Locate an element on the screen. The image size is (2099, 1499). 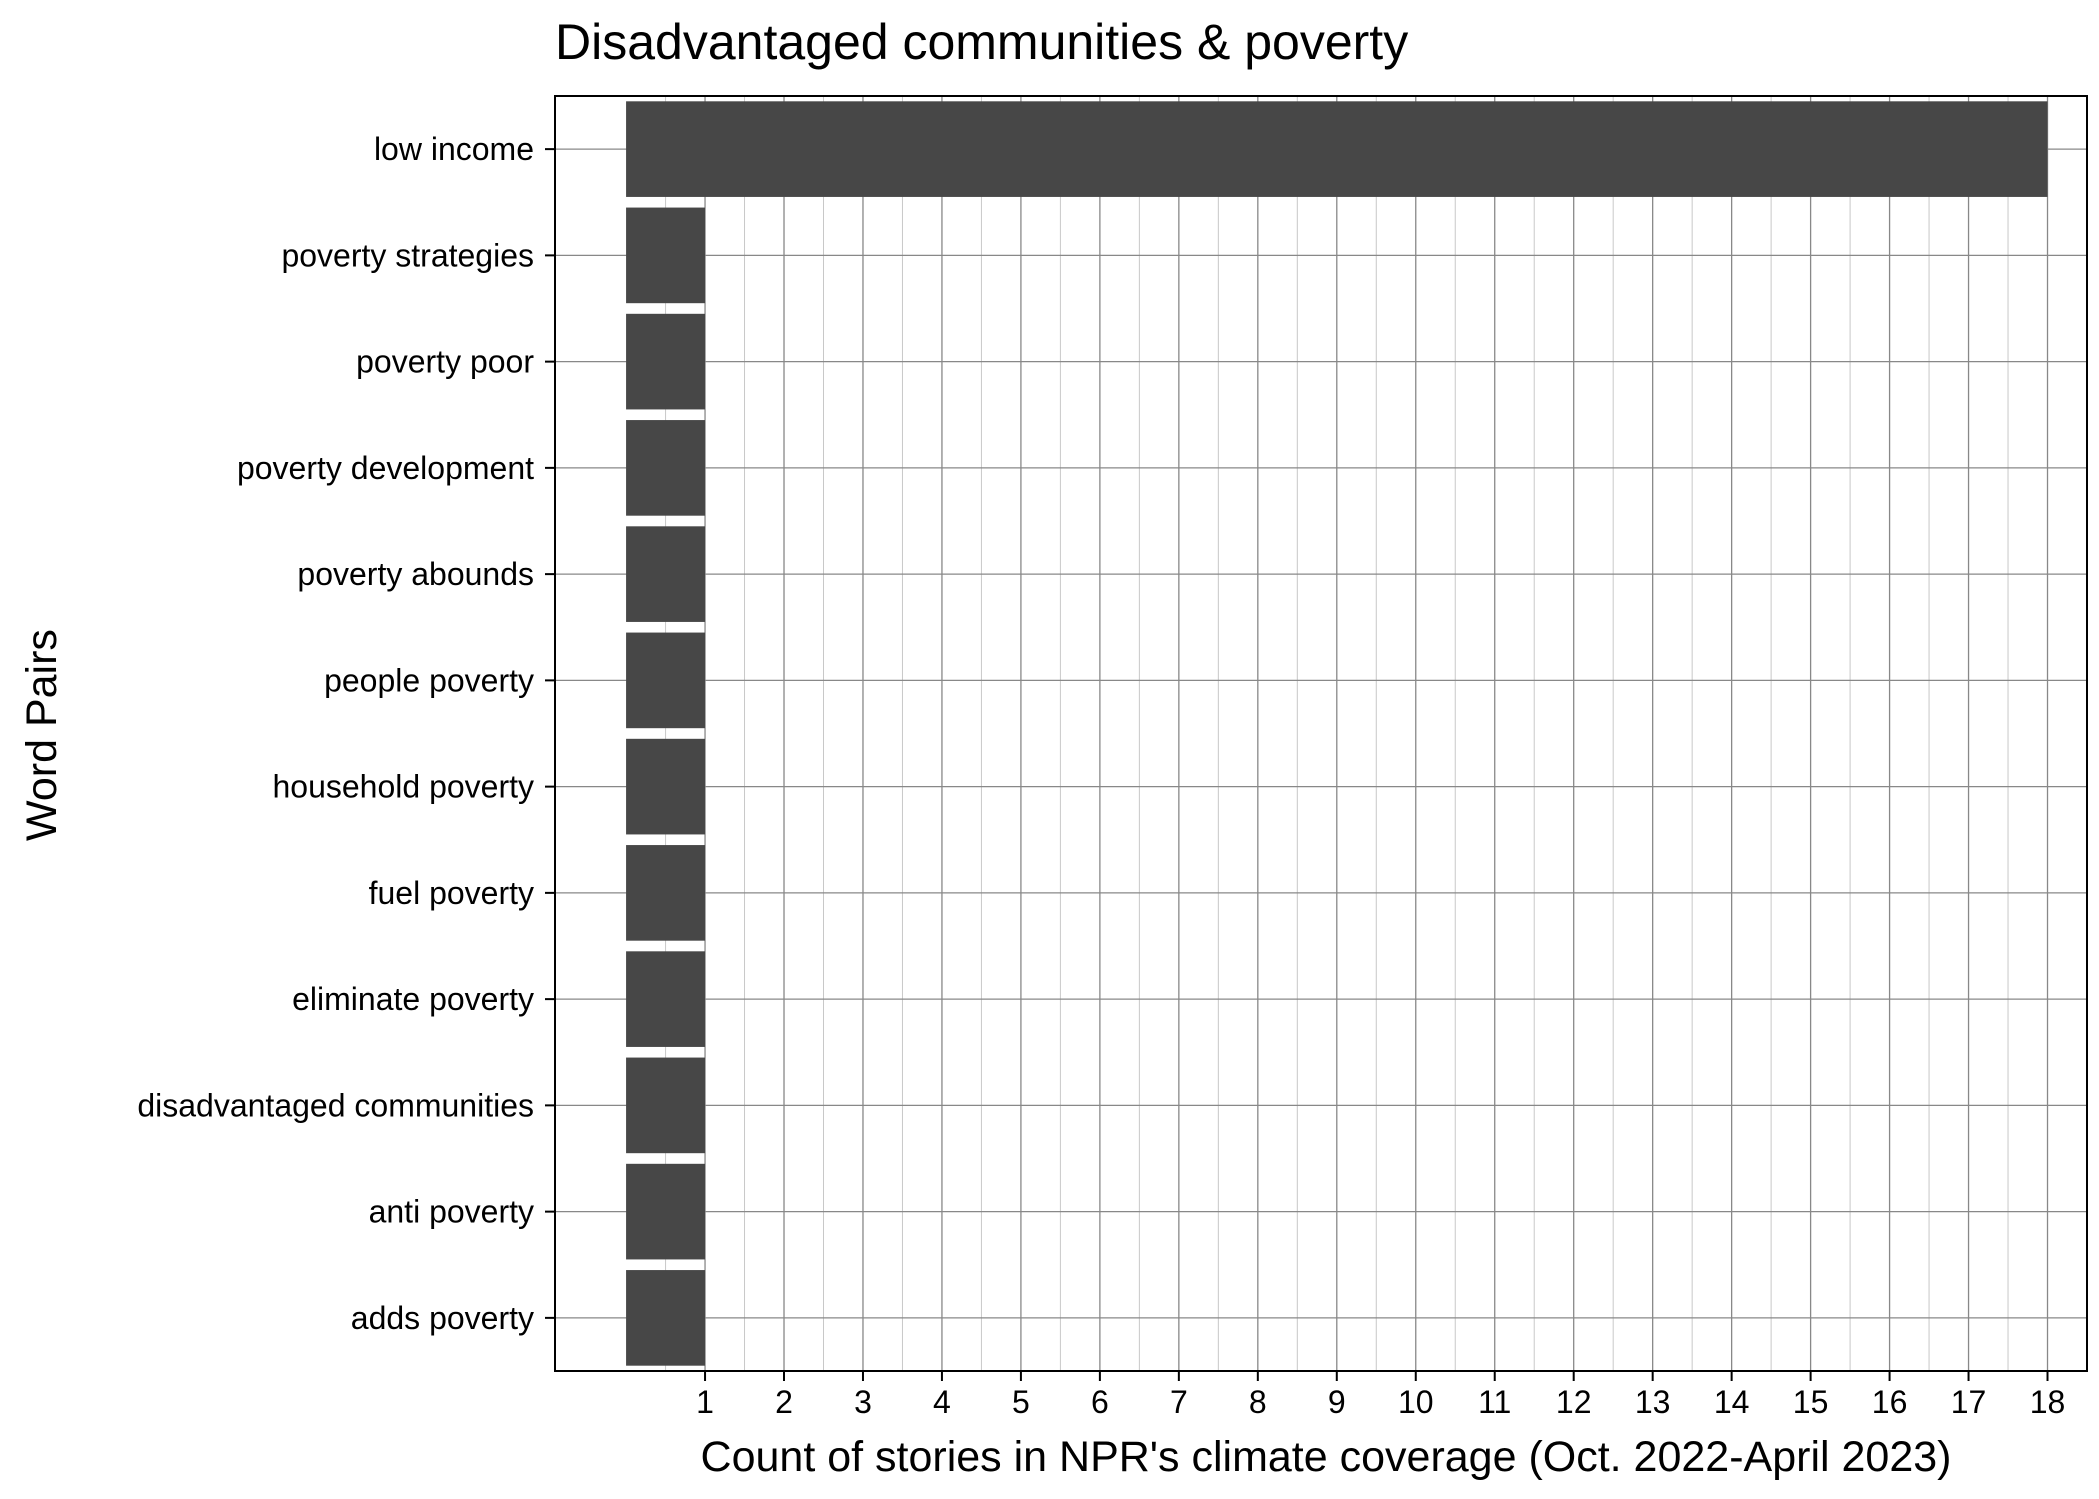
x-tick-label: 17 is located at coordinates (1969, 1402).